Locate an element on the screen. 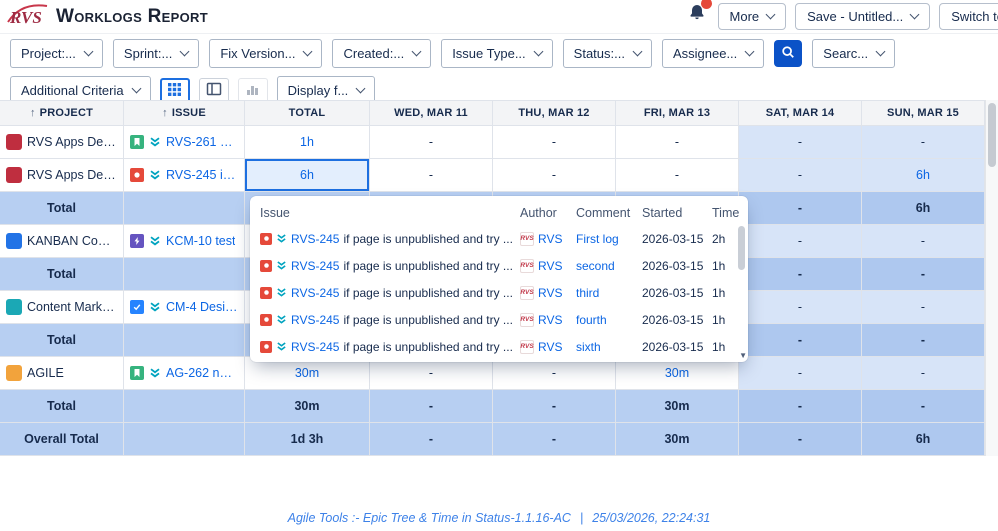 The image size is (998, 531). total-cell: 1h is located at coordinates (307, 142).